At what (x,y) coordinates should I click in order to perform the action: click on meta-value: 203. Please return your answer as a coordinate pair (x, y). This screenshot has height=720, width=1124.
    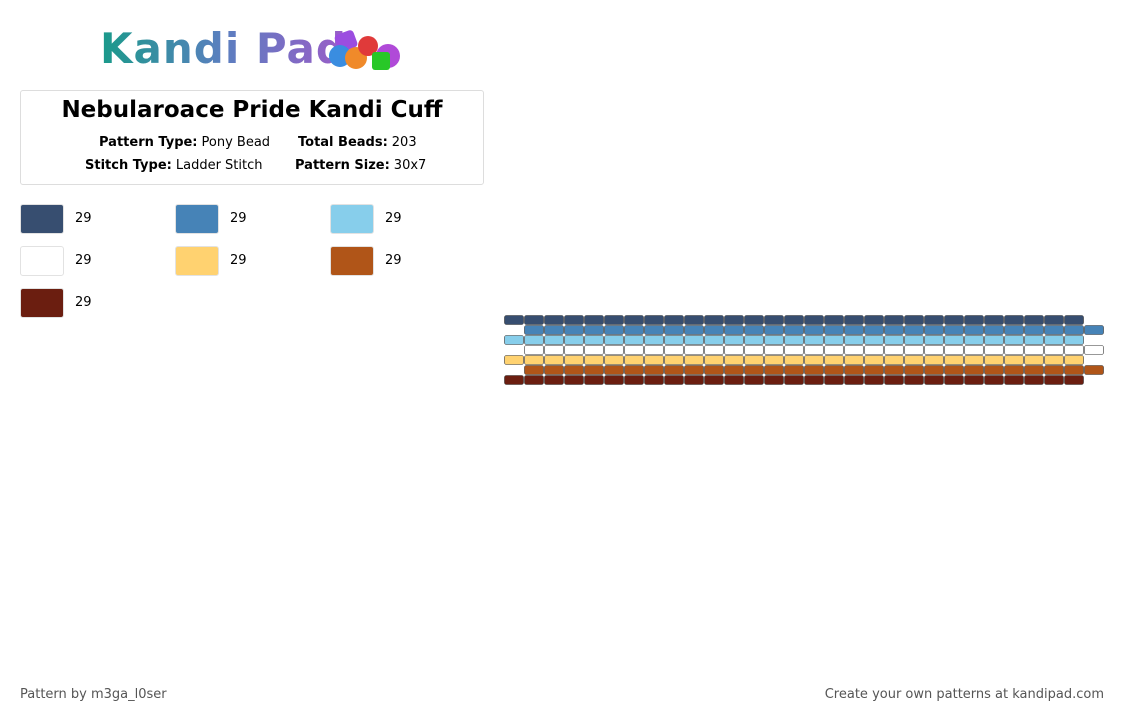
    Looking at the image, I should click on (404, 142).